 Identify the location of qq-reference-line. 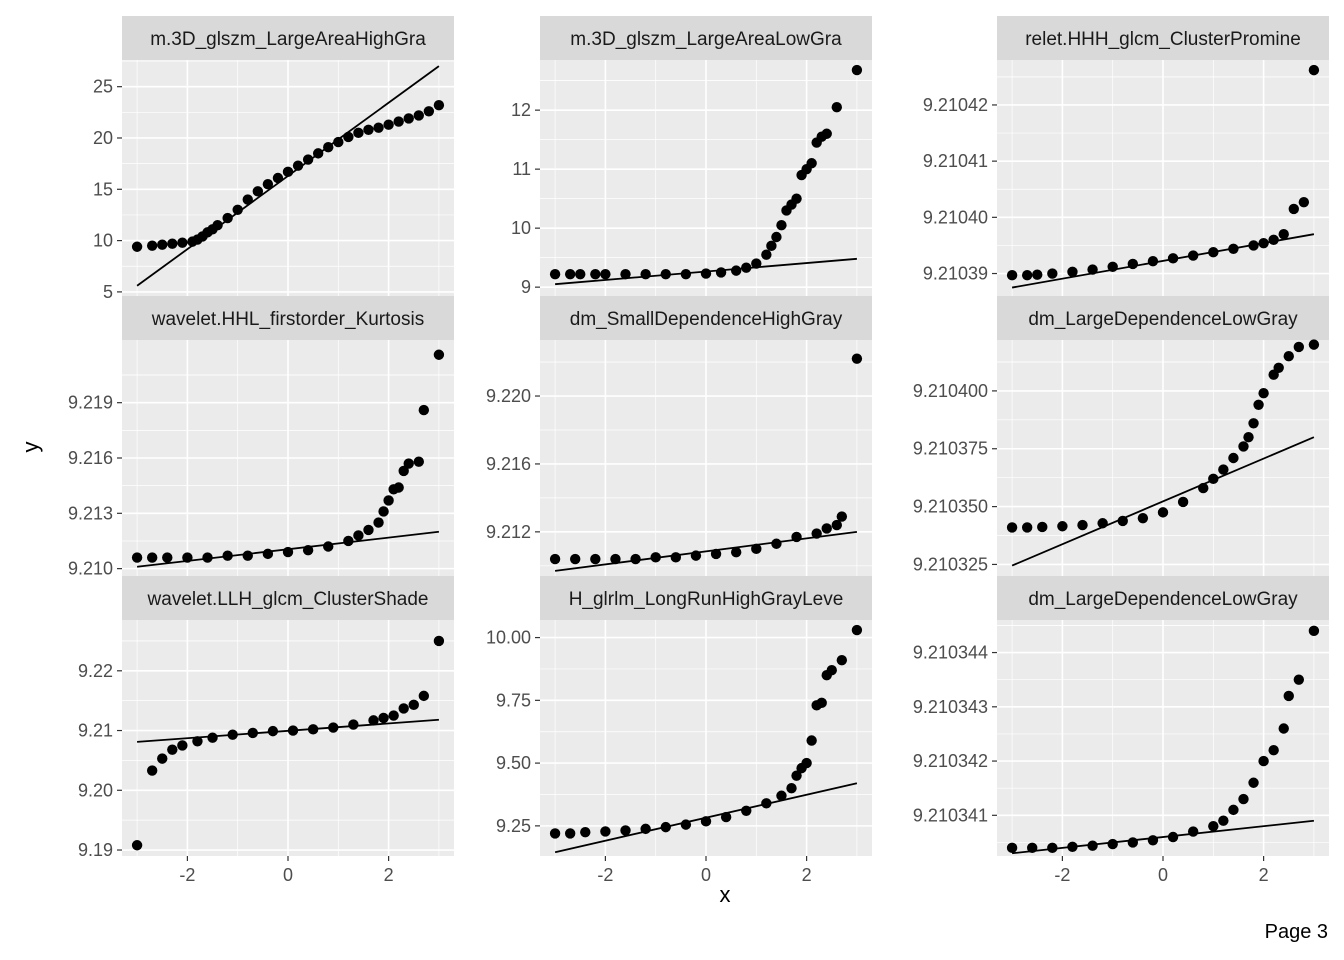
(1163, 837).